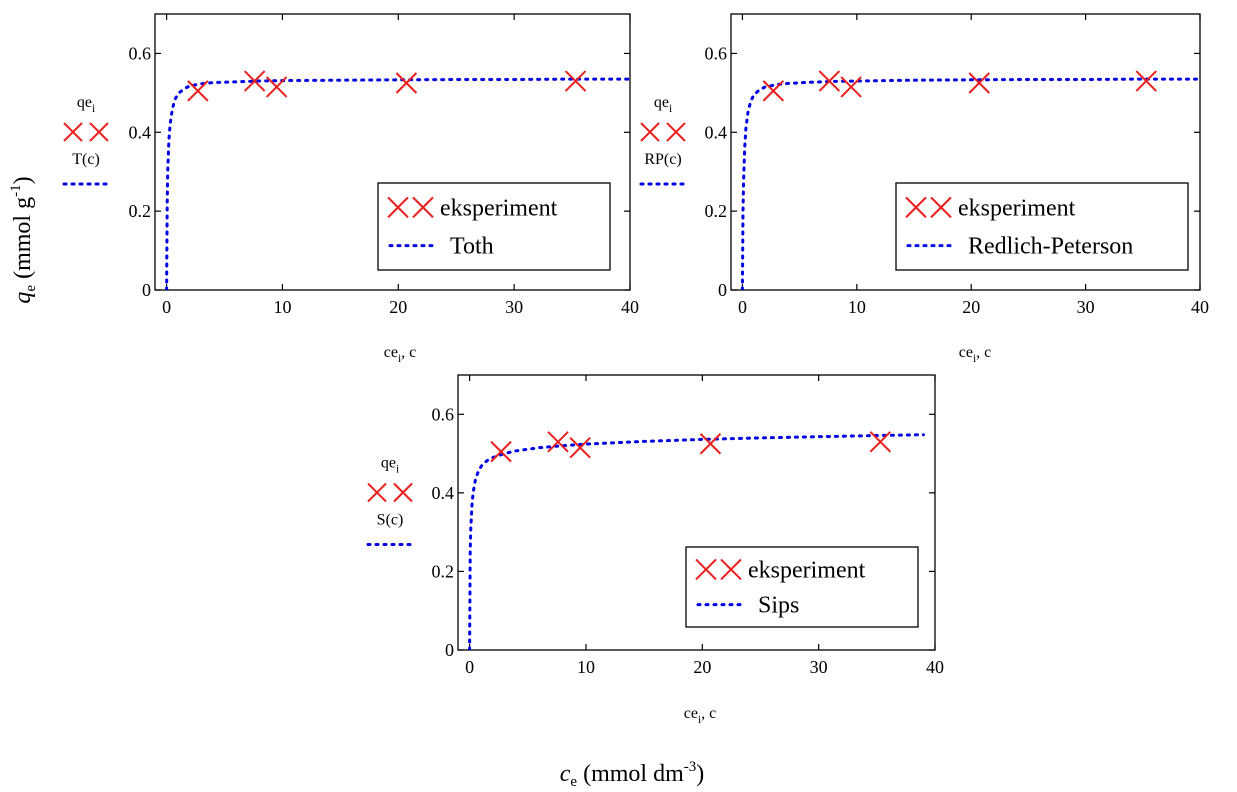 This screenshot has height=792, width=1237. What do you see at coordinates (1050, 247) in the screenshot?
I see `legend-label-model: Redlich-Peterson` at bounding box center [1050, 247].